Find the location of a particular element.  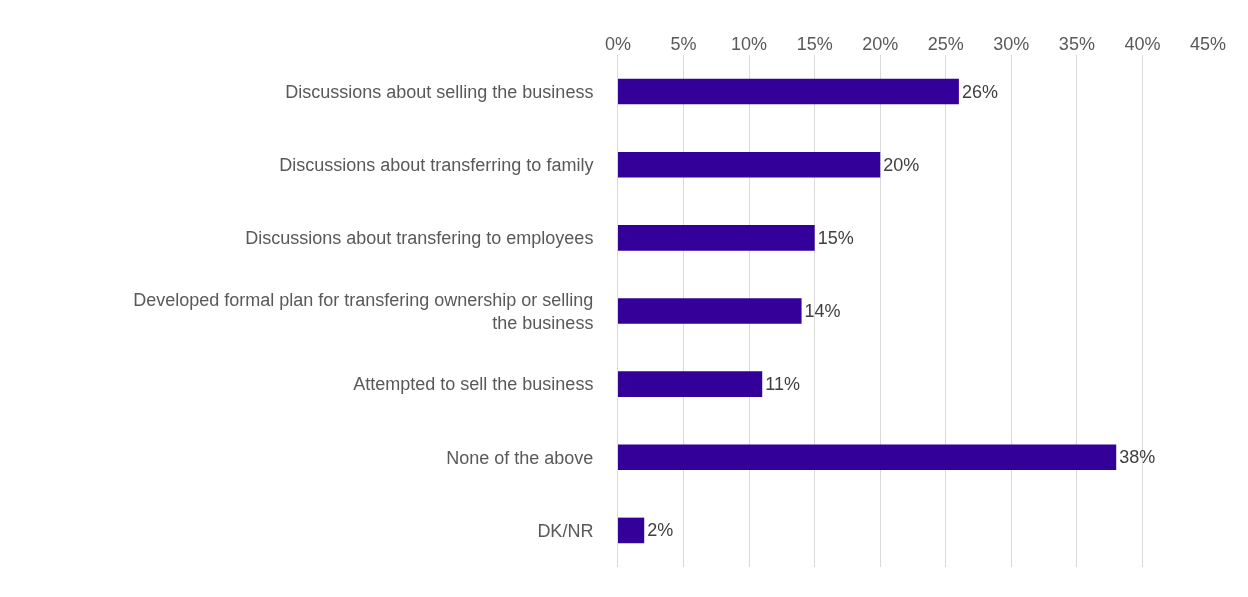

x-tick-label: 5% is located at coordinates (683, 44).